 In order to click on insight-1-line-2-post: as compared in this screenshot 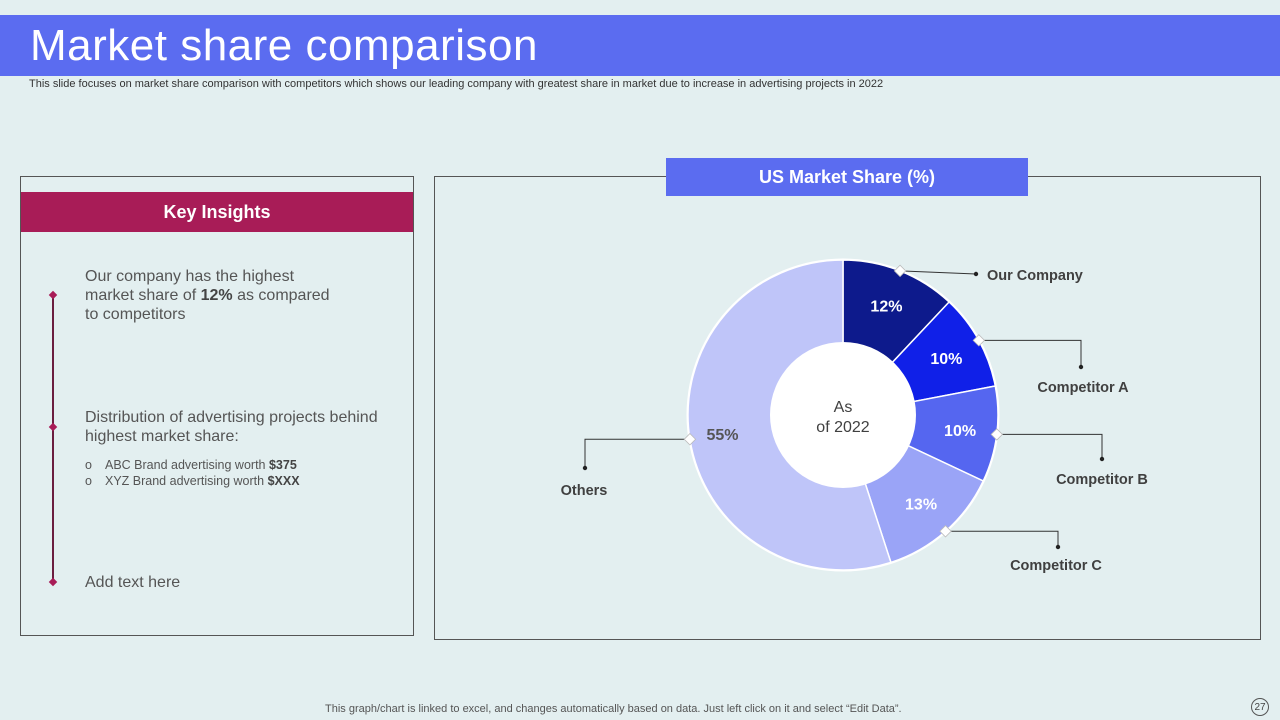, I will do `click(281, 295)`.